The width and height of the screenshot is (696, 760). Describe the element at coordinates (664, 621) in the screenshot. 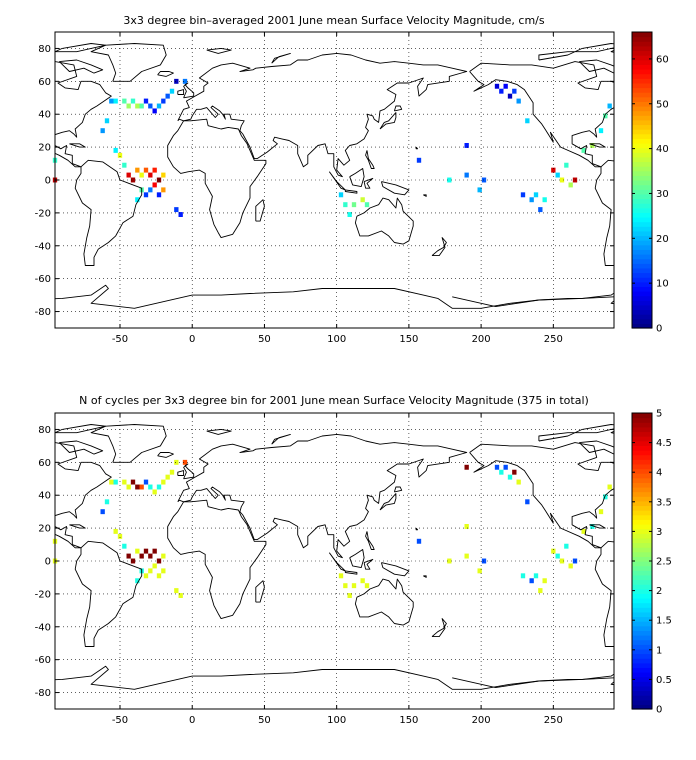

I see `colorbar-tick-label: 1.5` at that location.